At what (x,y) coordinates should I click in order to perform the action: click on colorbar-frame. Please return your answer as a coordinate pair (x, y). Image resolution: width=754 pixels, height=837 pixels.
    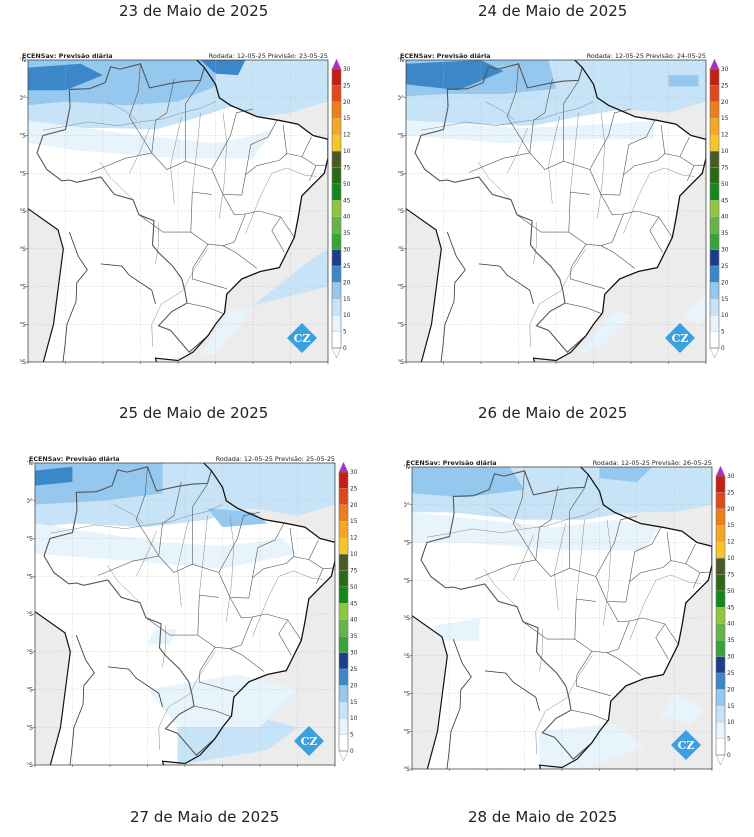
    Looking at the image, I should click on (343, 611).